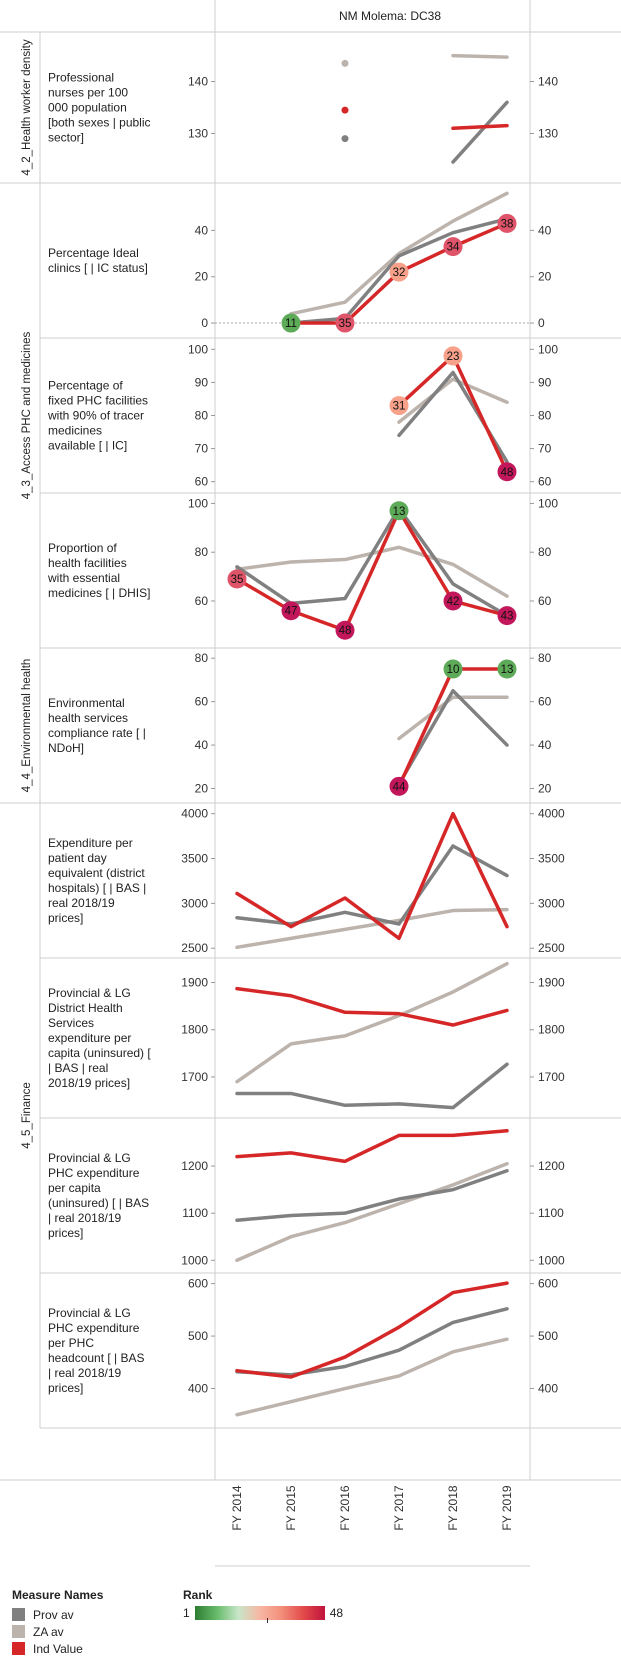  Describe the element at coordinates (98, 401) in the screenshot. I see `row-label-line: fixed PHC facilities` at that location.